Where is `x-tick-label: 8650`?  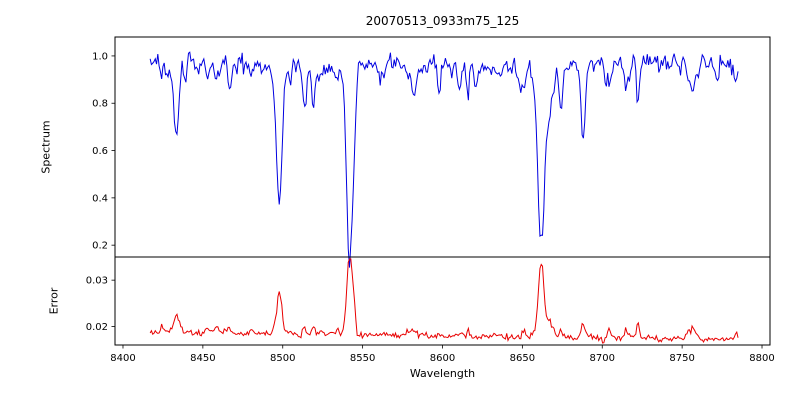
x-tick-label: 8650 is located at coordinates (522, 358).